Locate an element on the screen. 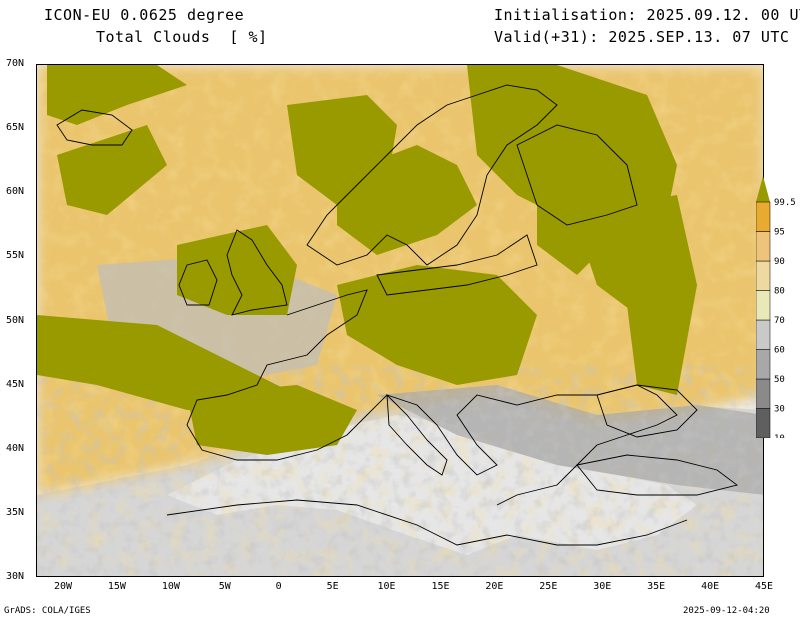  lat-label: 70N is located at coordinates (15, 63).